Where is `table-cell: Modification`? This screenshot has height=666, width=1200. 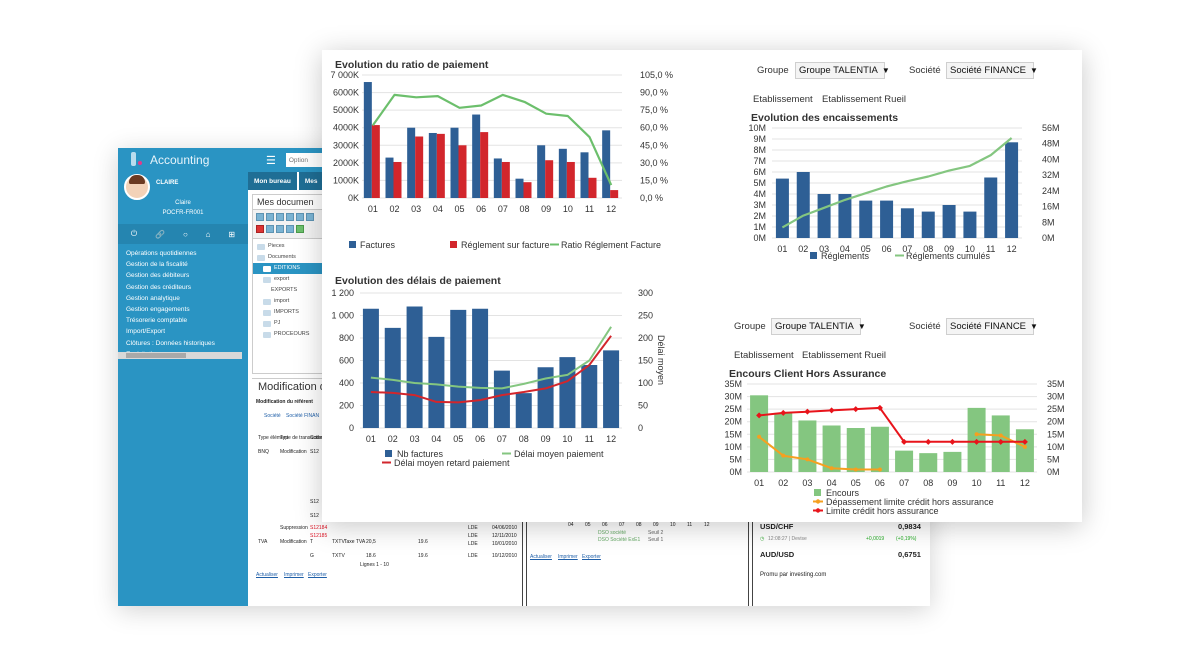
table-cell: Modification is located at coordinates (293, 452).